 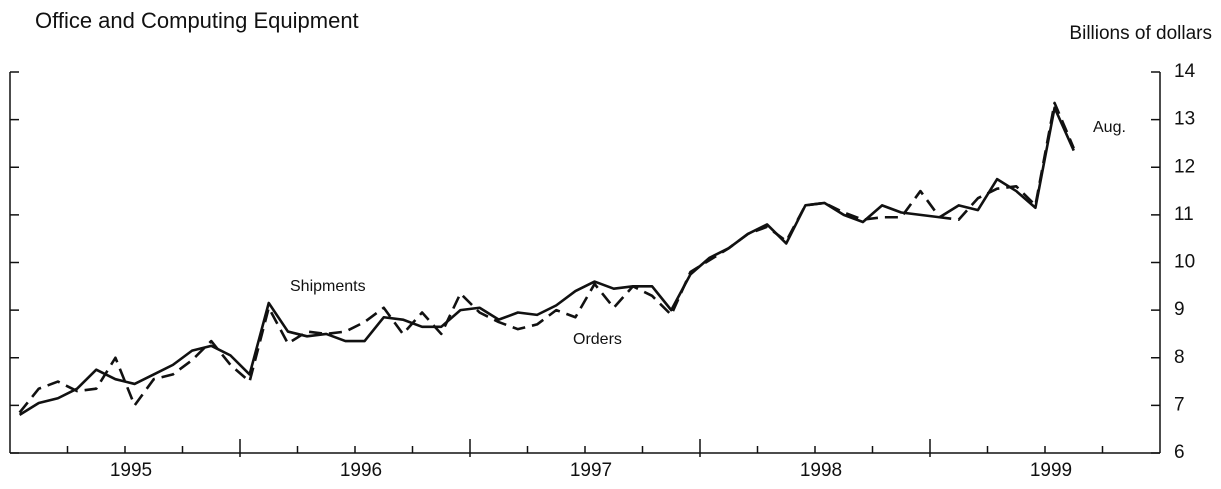 I want to click on chart-title: Office and Computing Equipment, so click(x=197, y=20).